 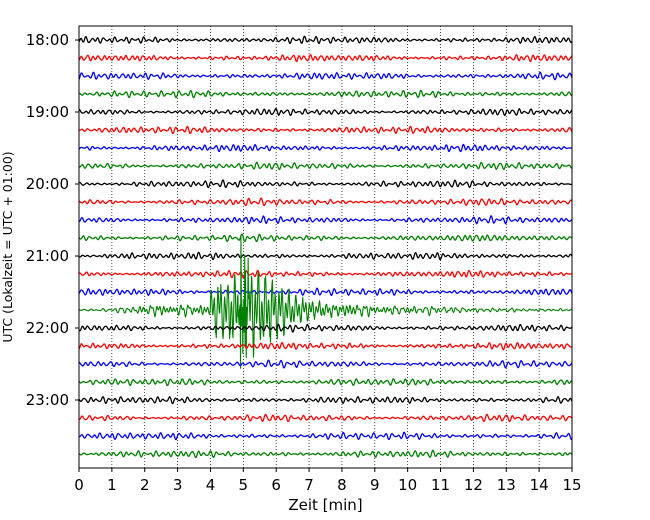 What do you see at coordinates (342, 485) in the screenshot?
I see `x-tick-label: 8` at bounding box center [342, 485].